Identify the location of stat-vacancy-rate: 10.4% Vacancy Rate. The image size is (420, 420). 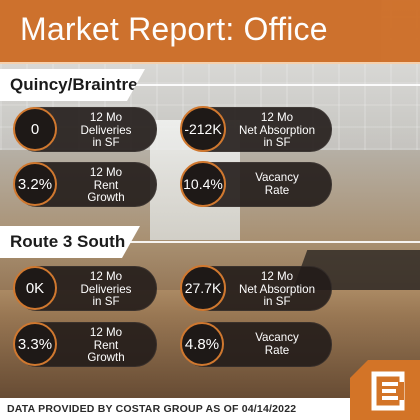
(256, 184).